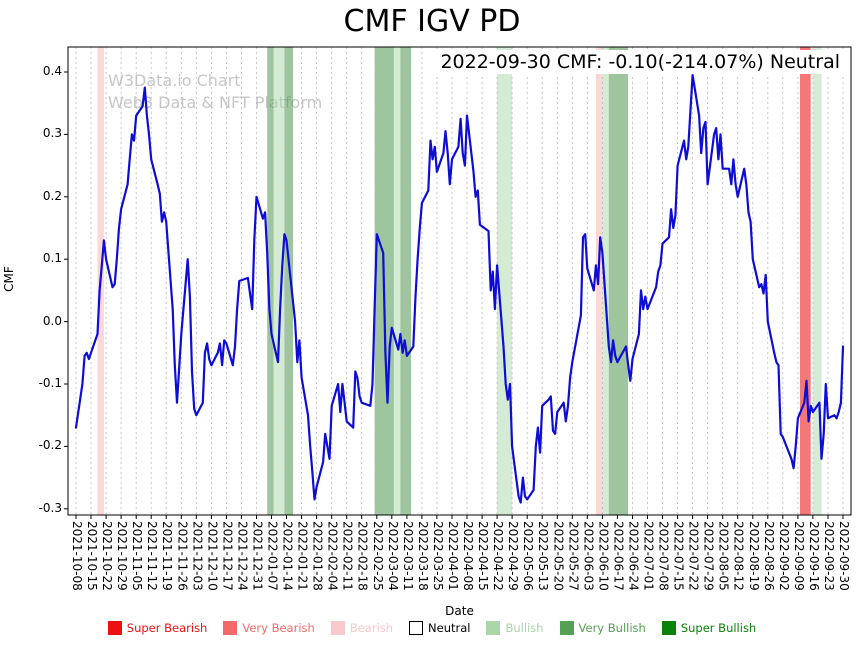 The width and height of the screenshot is (864, 646). Describe the element at coordinates (573, 556) in the screenshot. I see `x-tick-label: 2022-05-27` at that location.